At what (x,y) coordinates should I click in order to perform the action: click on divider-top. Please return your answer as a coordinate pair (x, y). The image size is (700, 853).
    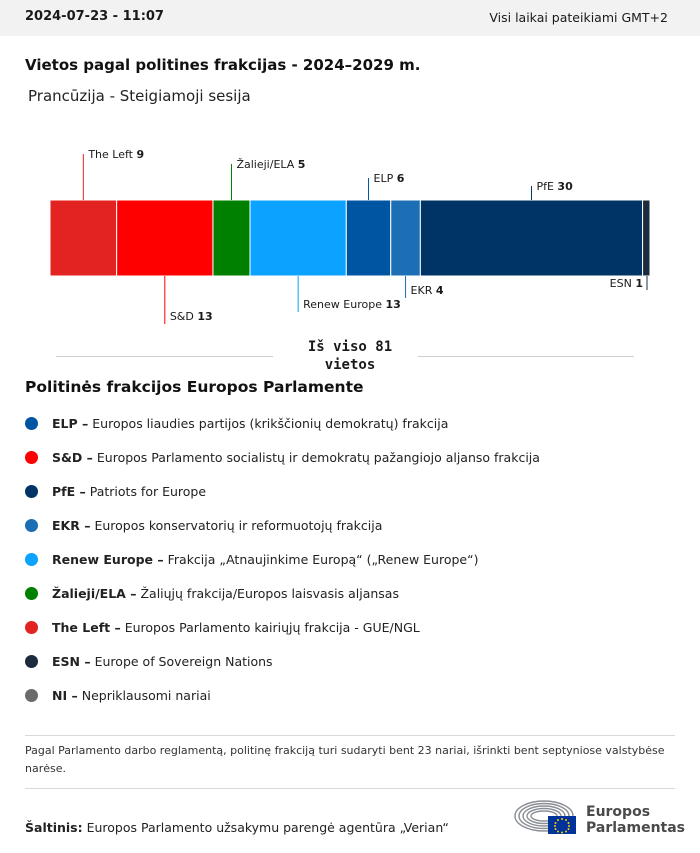
    Looking at the image, I should click on (350, 735).